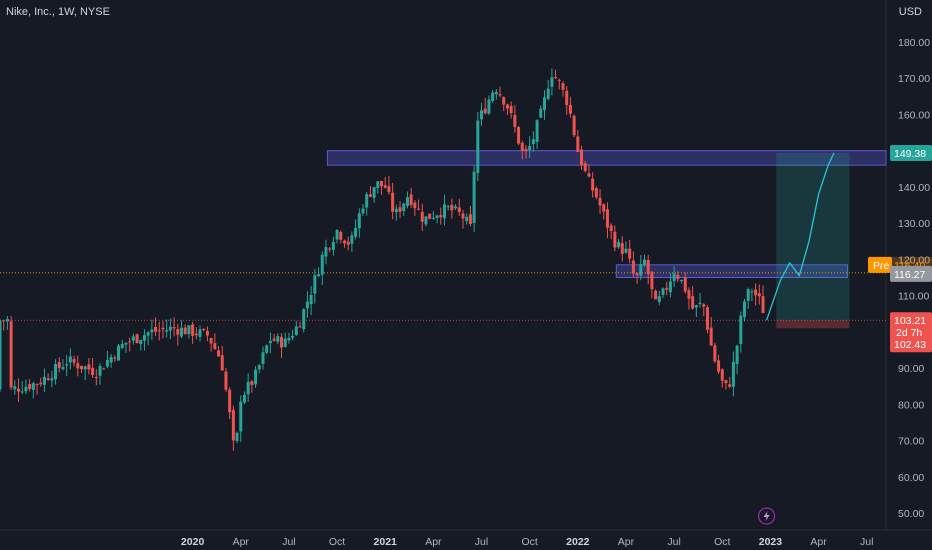 This screenshot has width=932, height=550. What do you see at coordinates (911, 442) in the screenshot?
I see `y-tick-label: 70.00` at bounding box center [911, 442].